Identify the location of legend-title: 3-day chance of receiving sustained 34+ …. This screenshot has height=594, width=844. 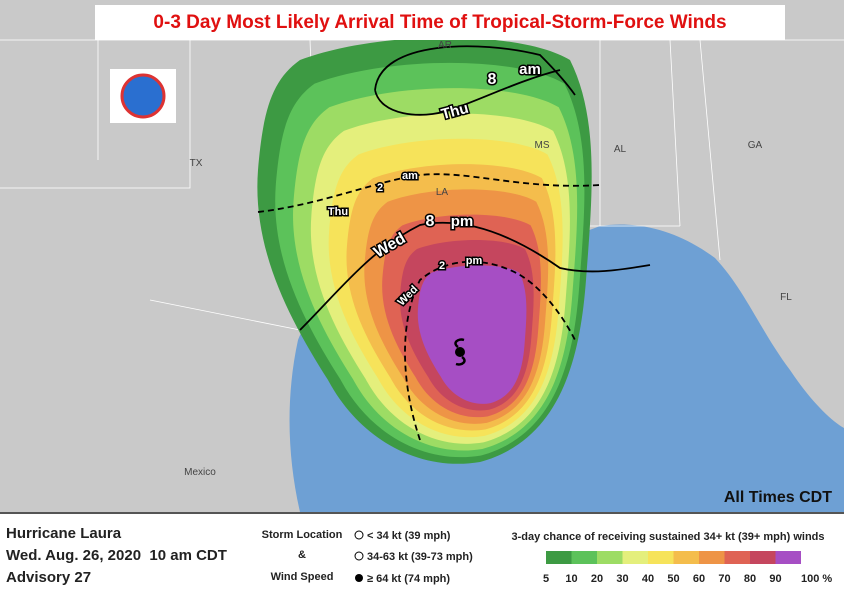
(668, 537).